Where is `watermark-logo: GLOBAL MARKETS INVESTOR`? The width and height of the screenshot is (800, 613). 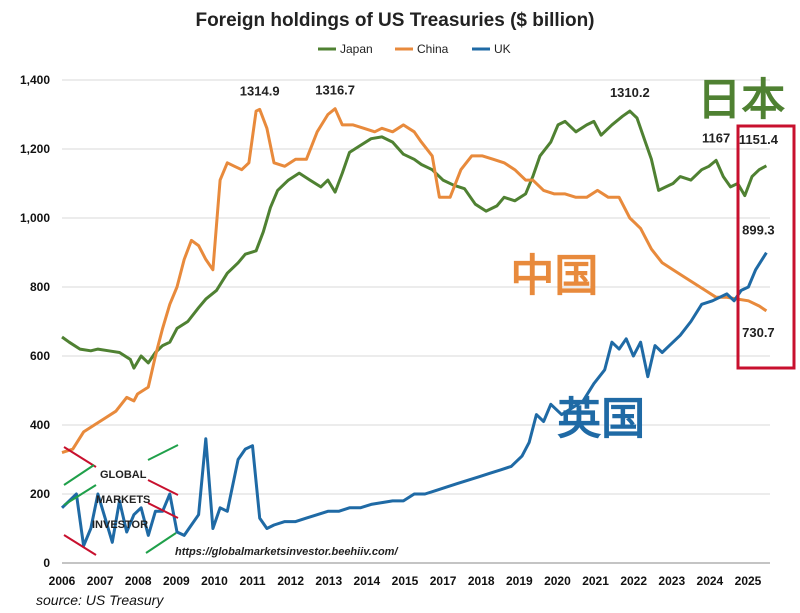 watermark-logo: GLOBAL MARKETS INVESTOR is located at coordinates (121, 500).